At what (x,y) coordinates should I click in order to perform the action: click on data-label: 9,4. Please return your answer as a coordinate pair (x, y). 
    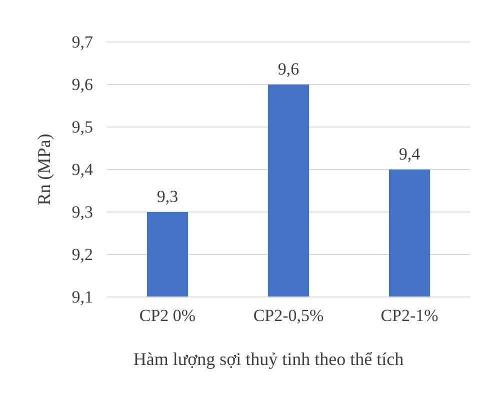
    Looking at the image, I should click on (409, 154).